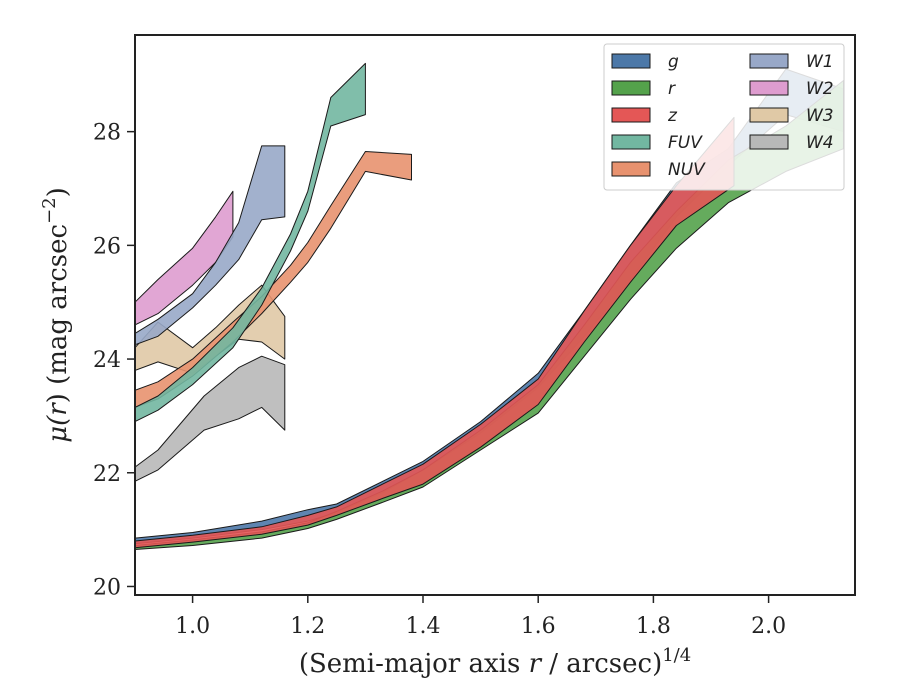 The height and width of the screenshot is (700, 900). What do you see at coordinates (672, 116) in the screenshot?
I see `legend-label-z: z` at bounding box center [672, 116].